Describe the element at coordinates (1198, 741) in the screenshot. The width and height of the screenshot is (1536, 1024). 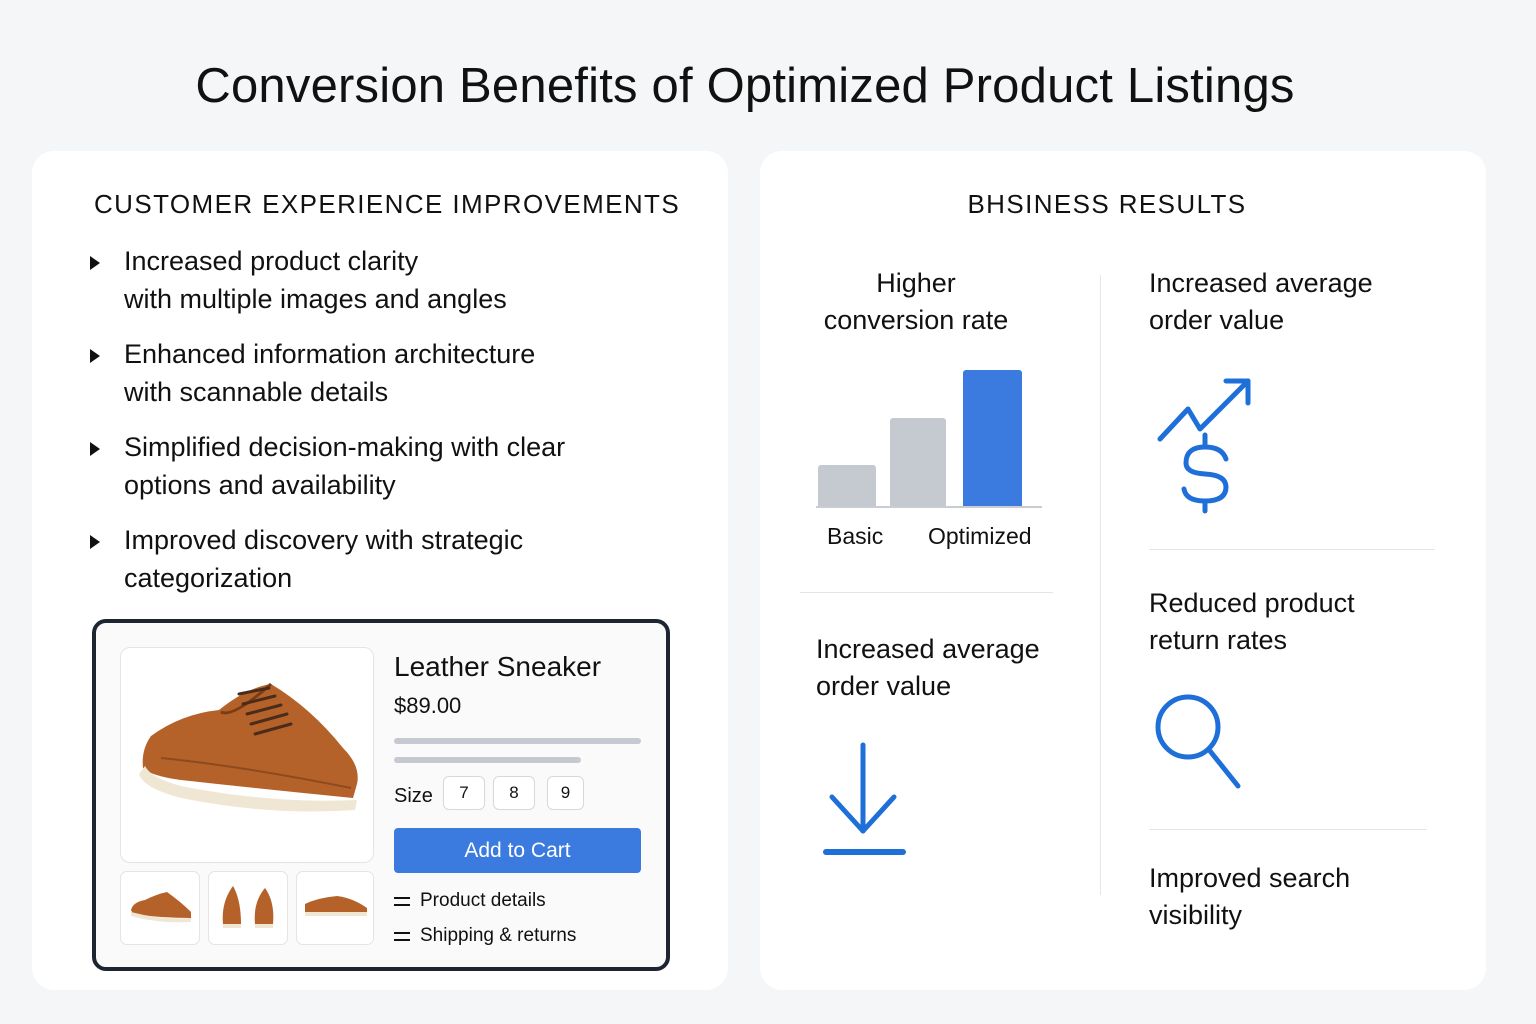
I see `search-icon` at that location.